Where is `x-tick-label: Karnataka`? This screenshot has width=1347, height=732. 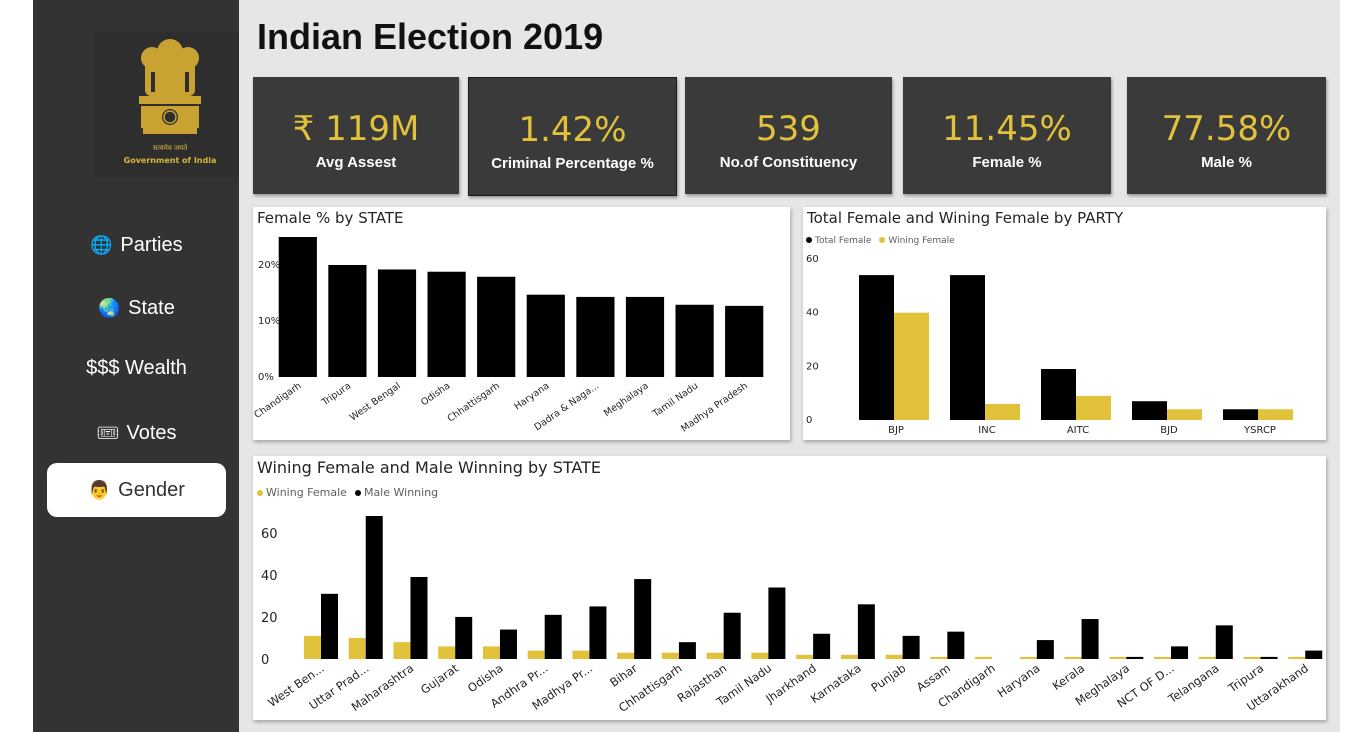 x-tick-label: Karnataka is located at coordinates (836, 683).